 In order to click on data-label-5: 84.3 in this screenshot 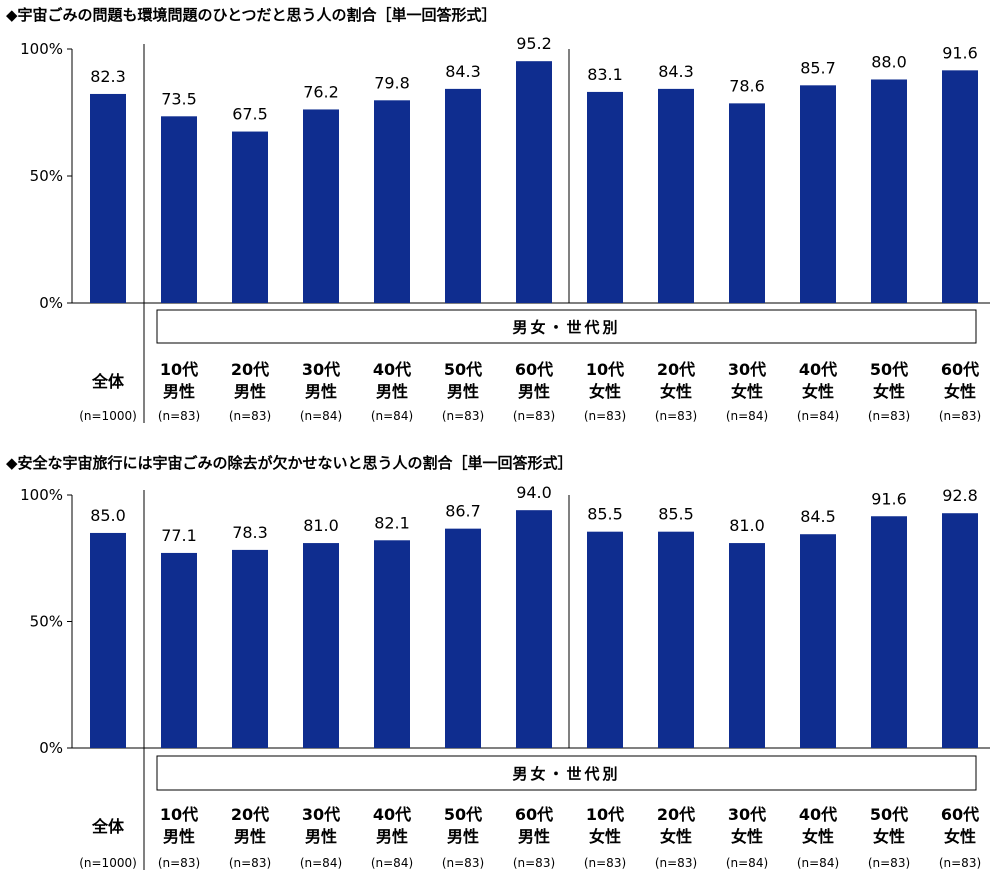, I will do `click(463, 71)`.